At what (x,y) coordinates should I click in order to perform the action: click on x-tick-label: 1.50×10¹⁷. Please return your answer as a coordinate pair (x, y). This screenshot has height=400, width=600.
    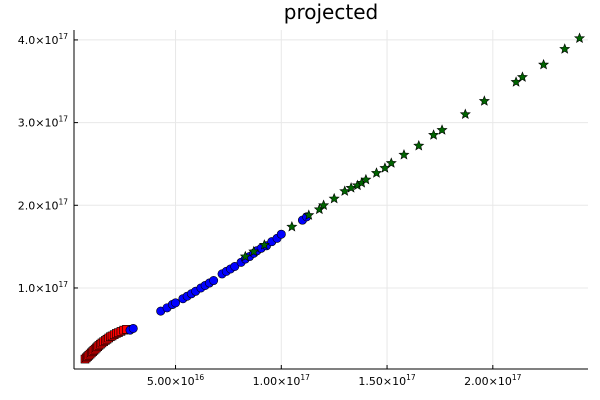
    Looking at the image, I should click on (386, 380).